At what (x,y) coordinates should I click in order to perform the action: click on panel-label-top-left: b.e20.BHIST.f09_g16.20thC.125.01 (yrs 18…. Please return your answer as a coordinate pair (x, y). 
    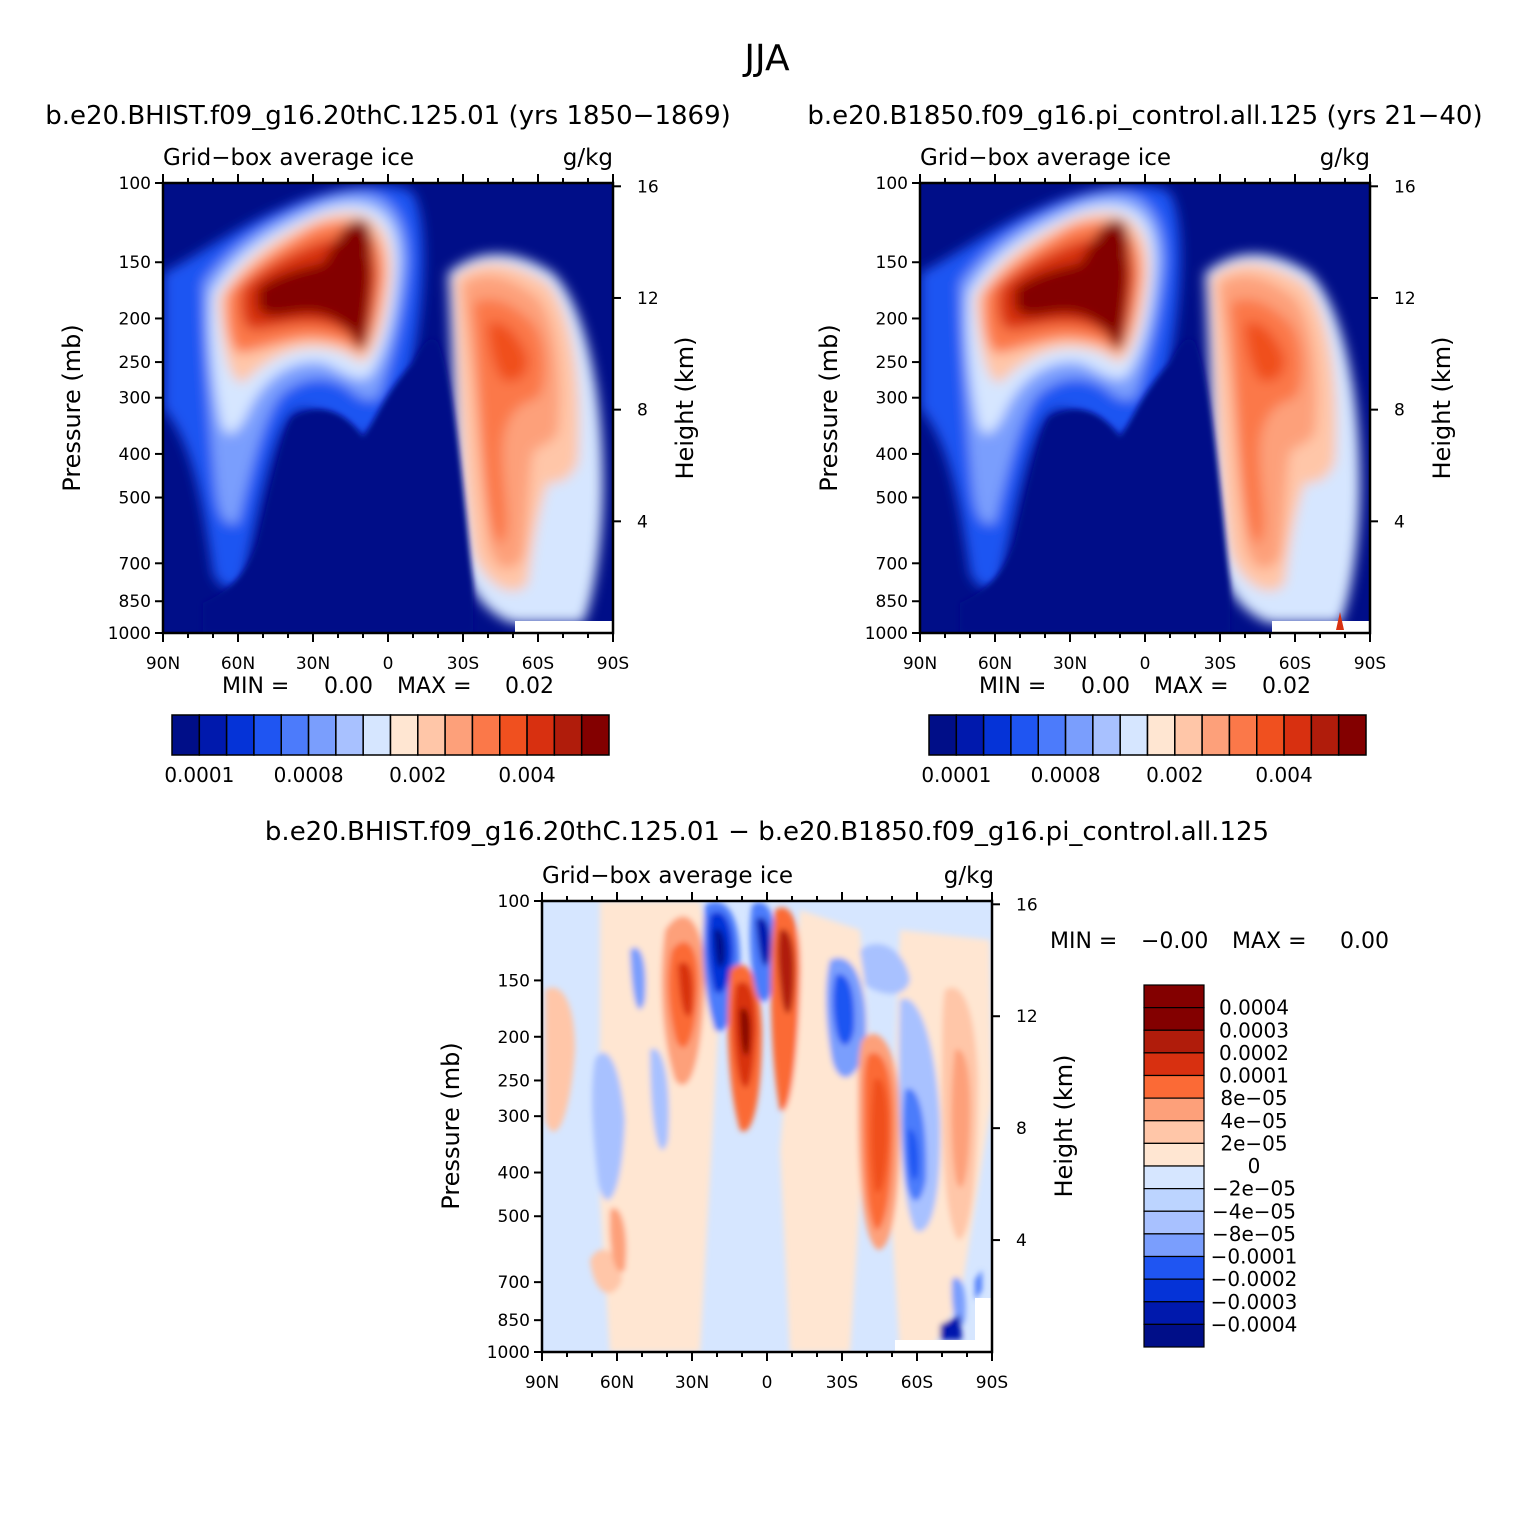
    Looking at the image, I should click on (388, 116).